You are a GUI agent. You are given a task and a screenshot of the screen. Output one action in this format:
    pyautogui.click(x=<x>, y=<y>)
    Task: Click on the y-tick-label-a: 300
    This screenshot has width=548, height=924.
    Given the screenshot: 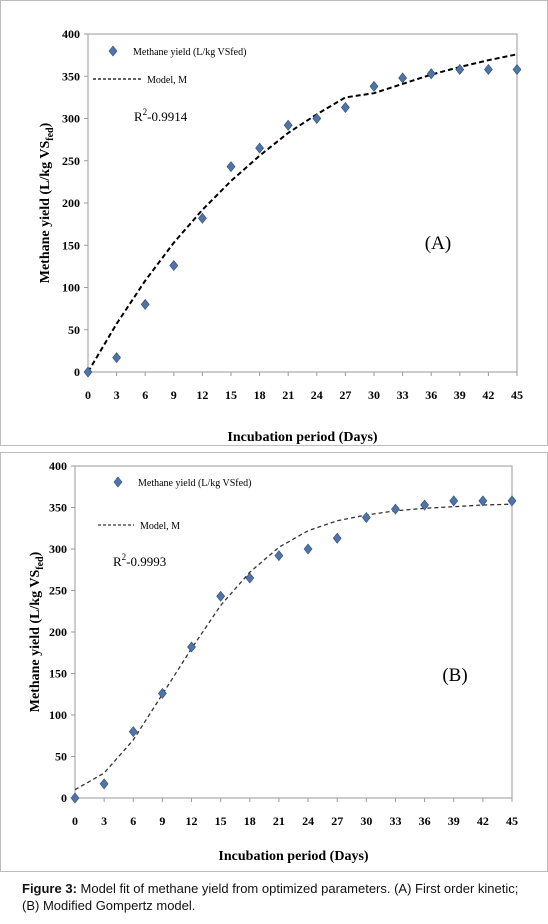 What is the action you would take?
    pyautogui.click(x=71, y=119)
    